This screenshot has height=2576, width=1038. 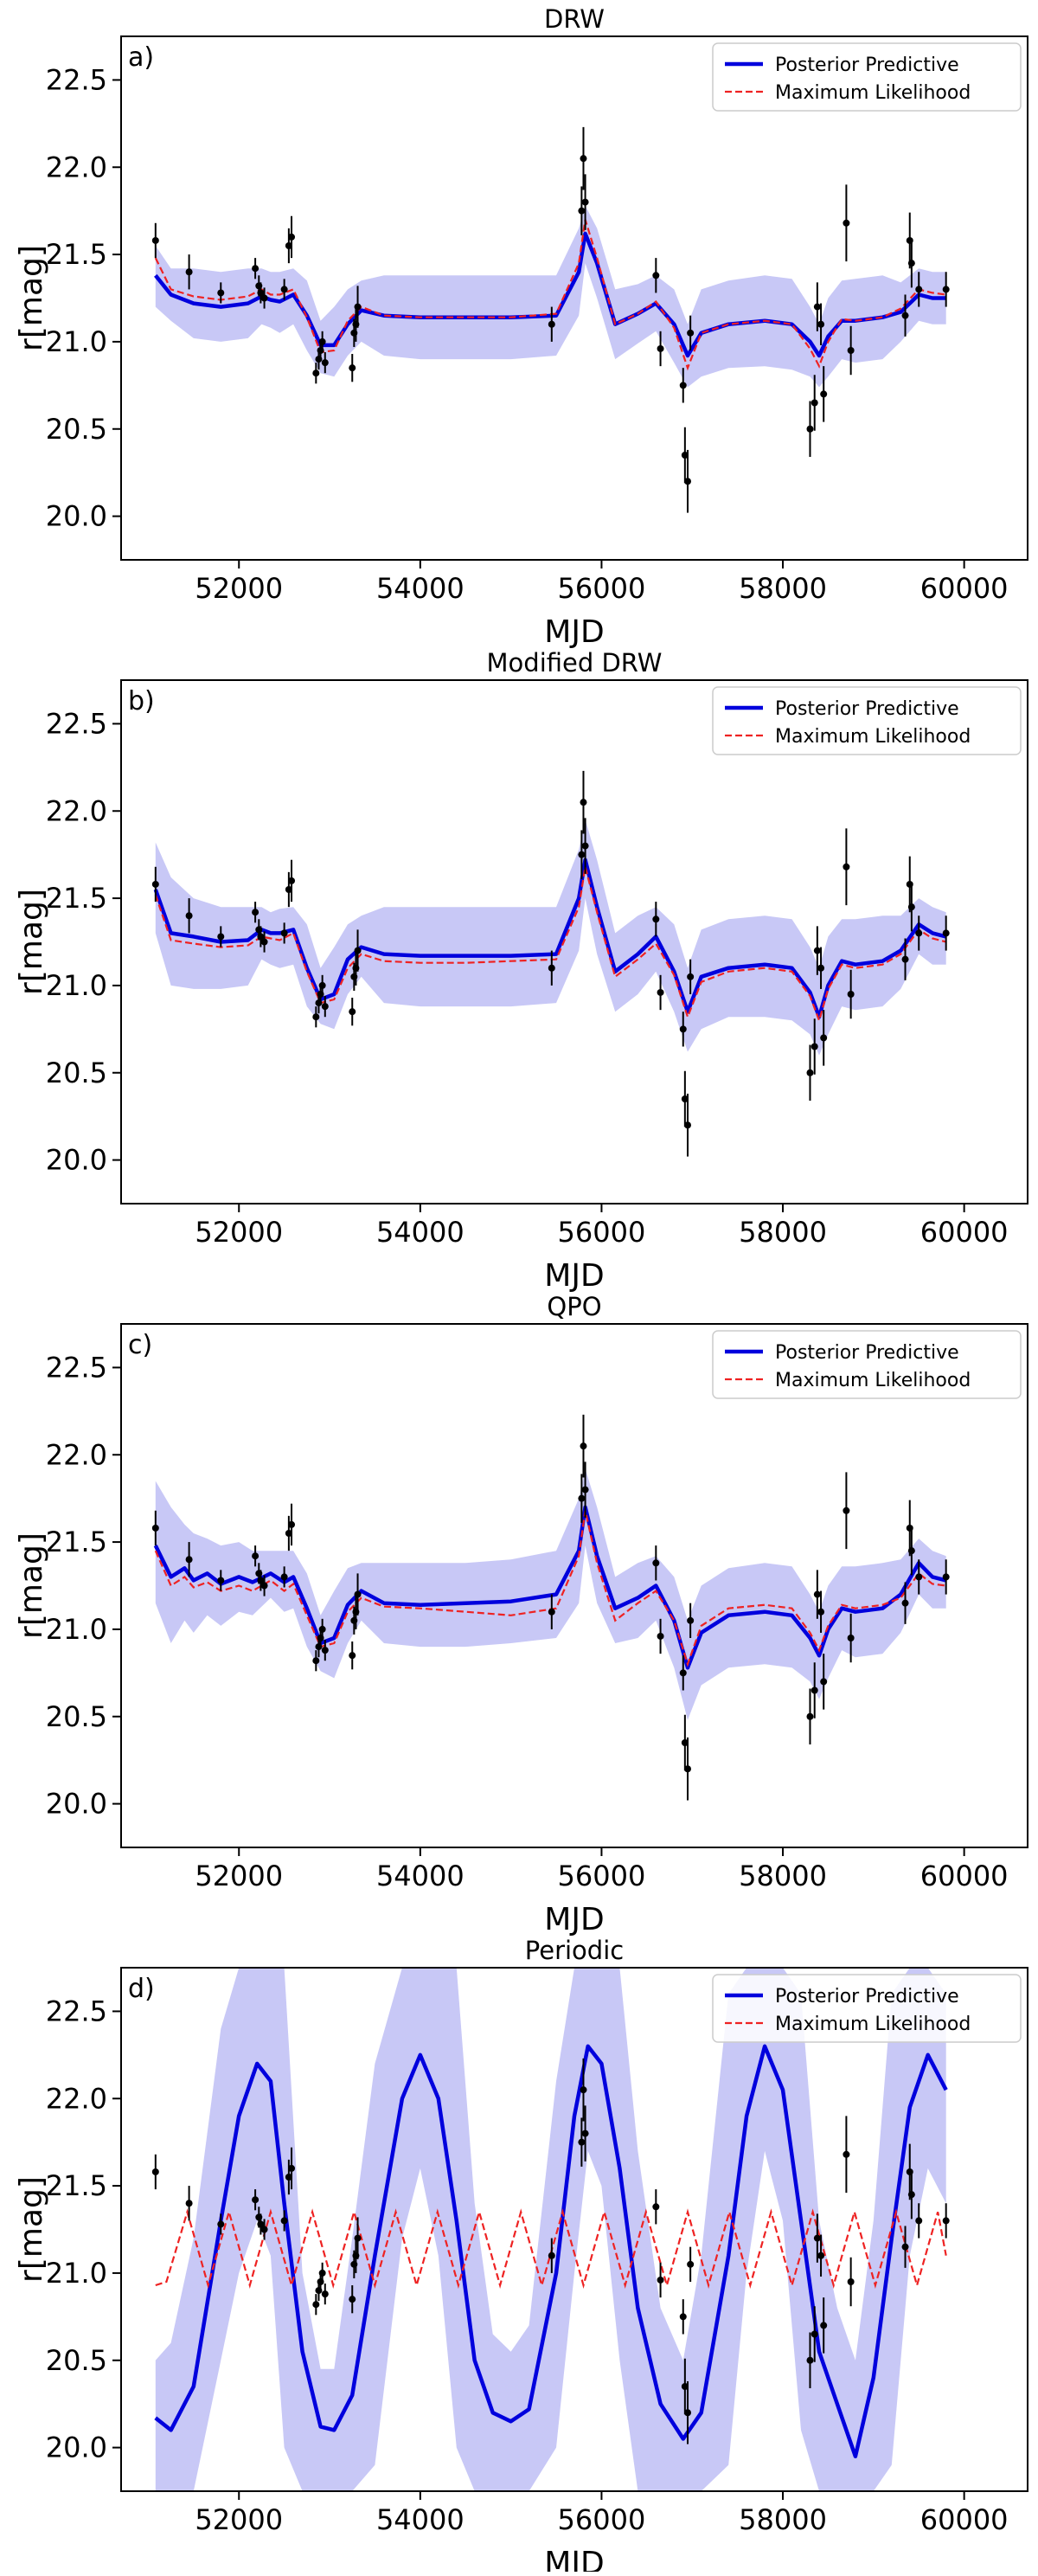 What do you see at coordinates (965, 588) in the screenshot?
I see `x-tick-label: 60000` at bounding box center [965, 588].